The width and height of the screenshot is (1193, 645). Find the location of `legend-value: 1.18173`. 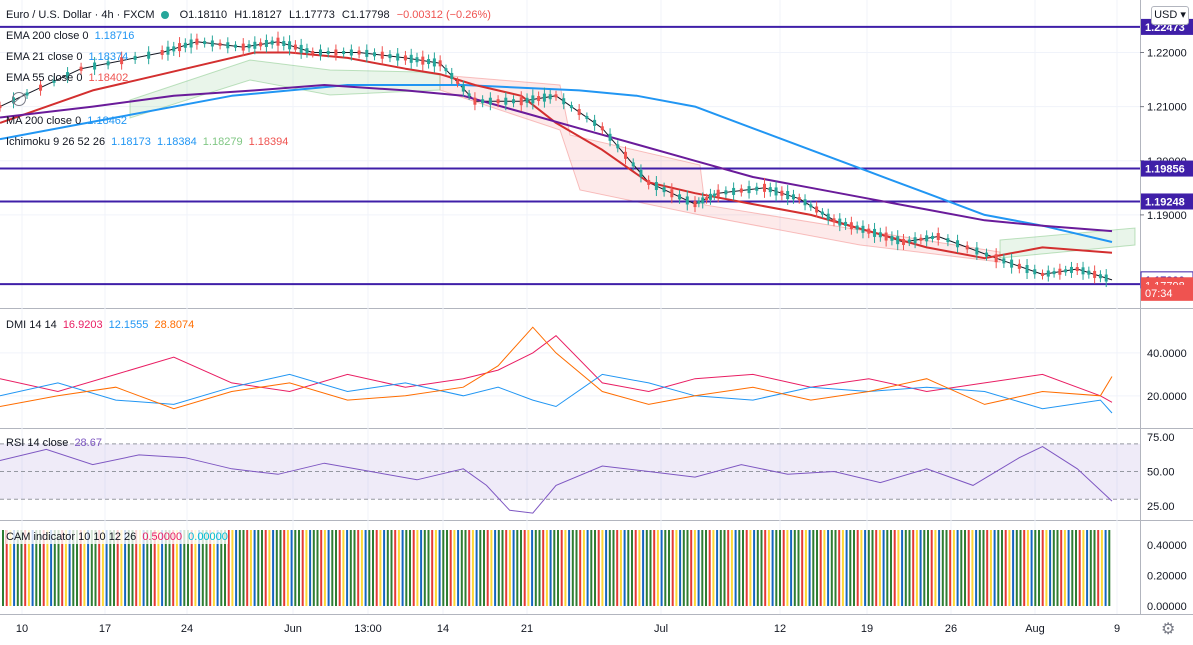

legend-value: 1.18173 is located at coordinates (131, 142).